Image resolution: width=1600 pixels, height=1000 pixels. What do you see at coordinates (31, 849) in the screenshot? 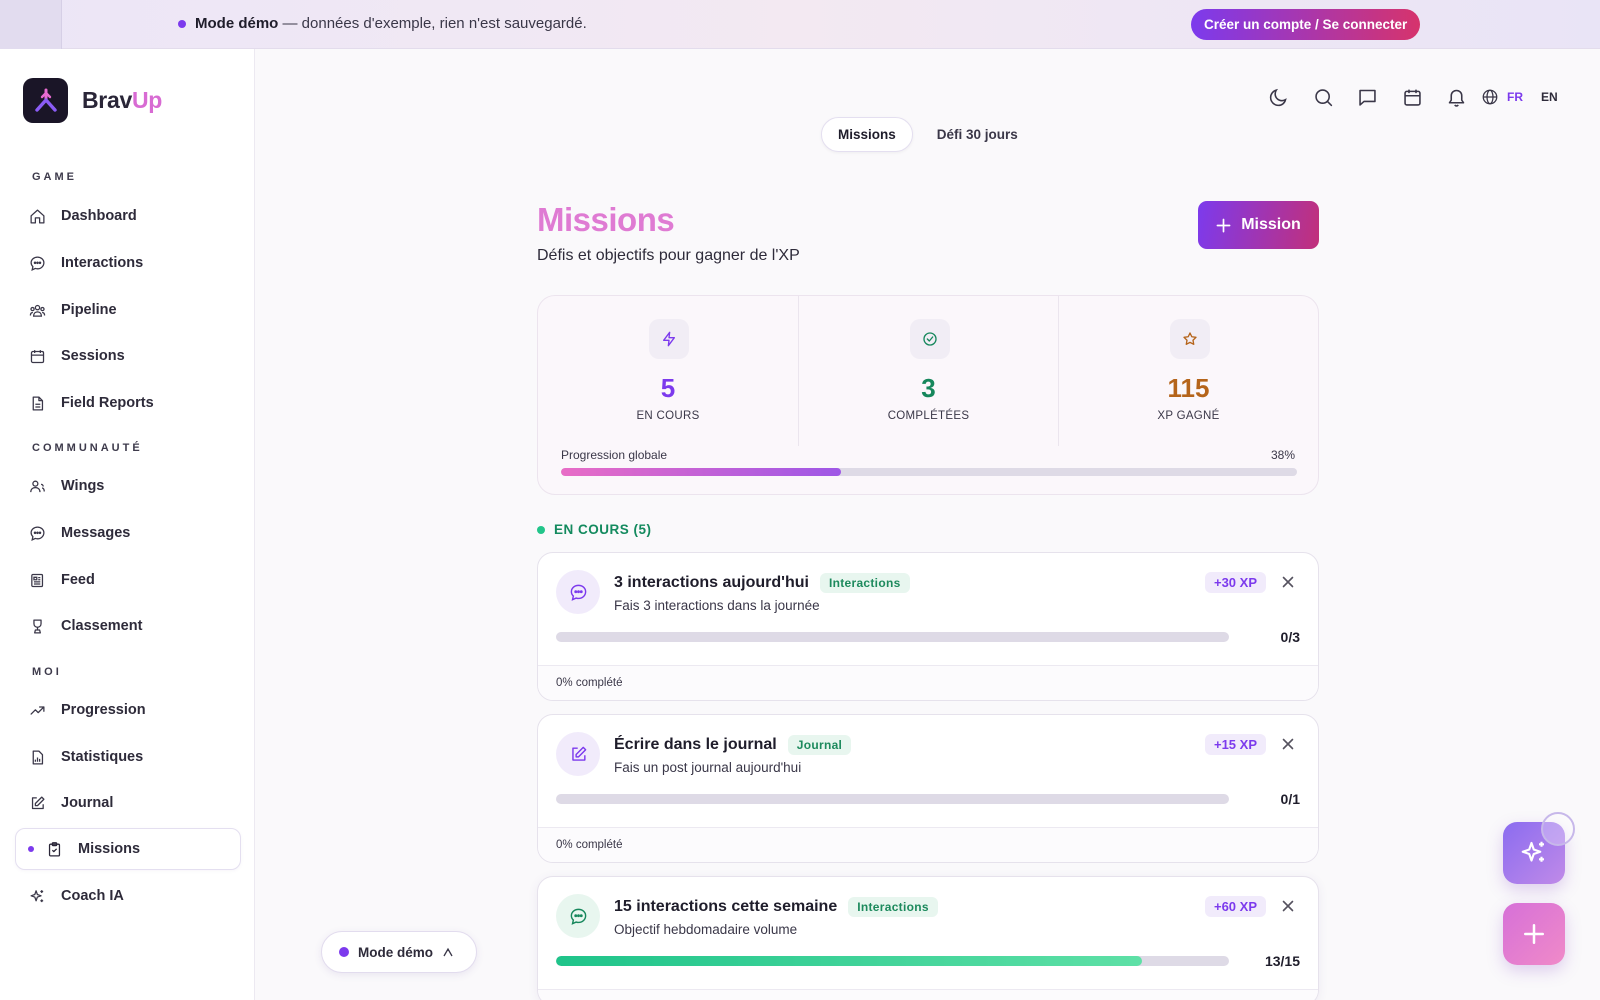
I see `active-indicator-dot` at bounding box center [31, 849].